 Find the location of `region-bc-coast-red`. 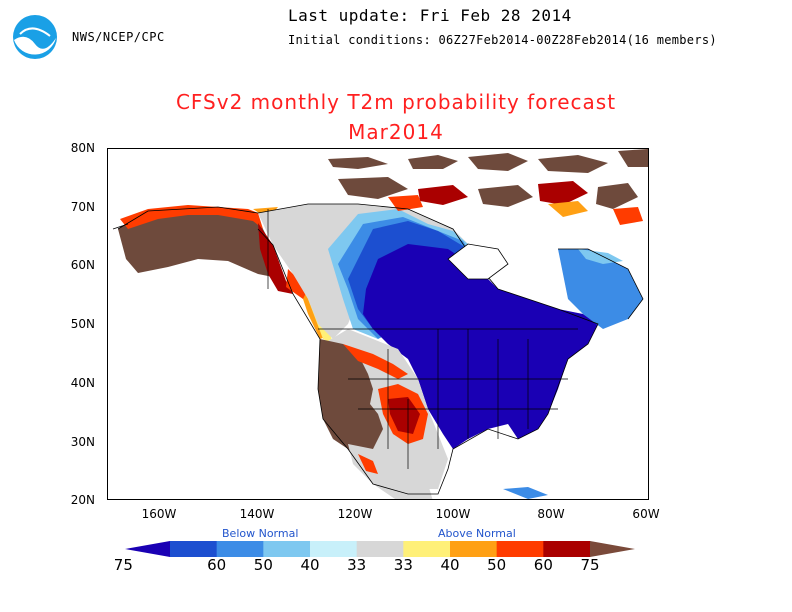

region-bc-coast-red is located at coordinates (297, 284).